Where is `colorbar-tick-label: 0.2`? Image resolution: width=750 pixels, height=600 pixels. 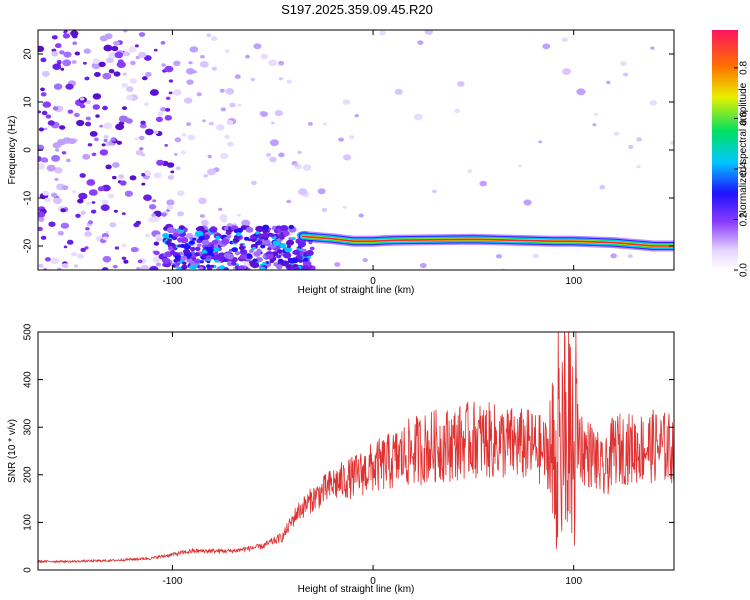
colorbar-tick-label: 0.2 is located at coordinates (744, 219).